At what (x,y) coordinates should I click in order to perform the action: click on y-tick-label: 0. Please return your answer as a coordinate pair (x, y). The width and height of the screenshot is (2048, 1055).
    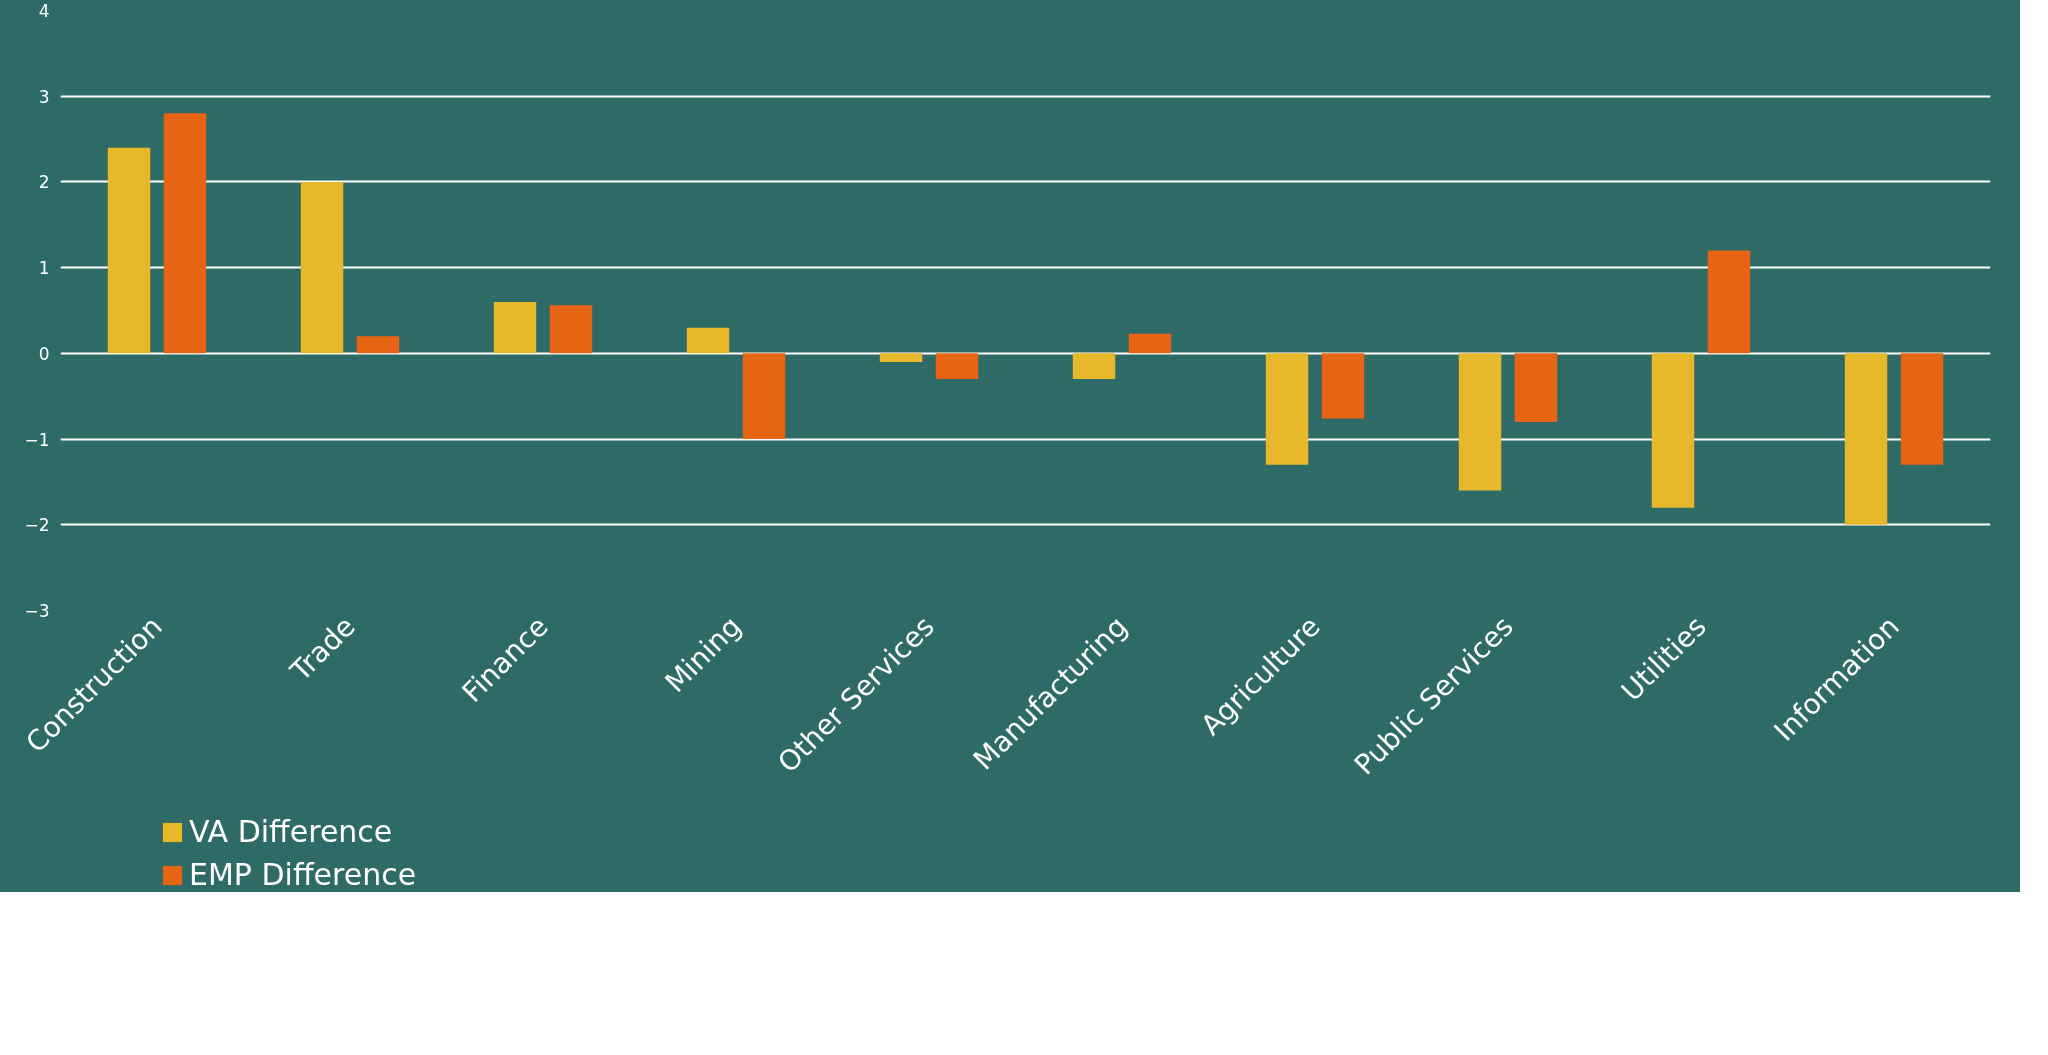
    Looking at the image, I should click on (44, 353).